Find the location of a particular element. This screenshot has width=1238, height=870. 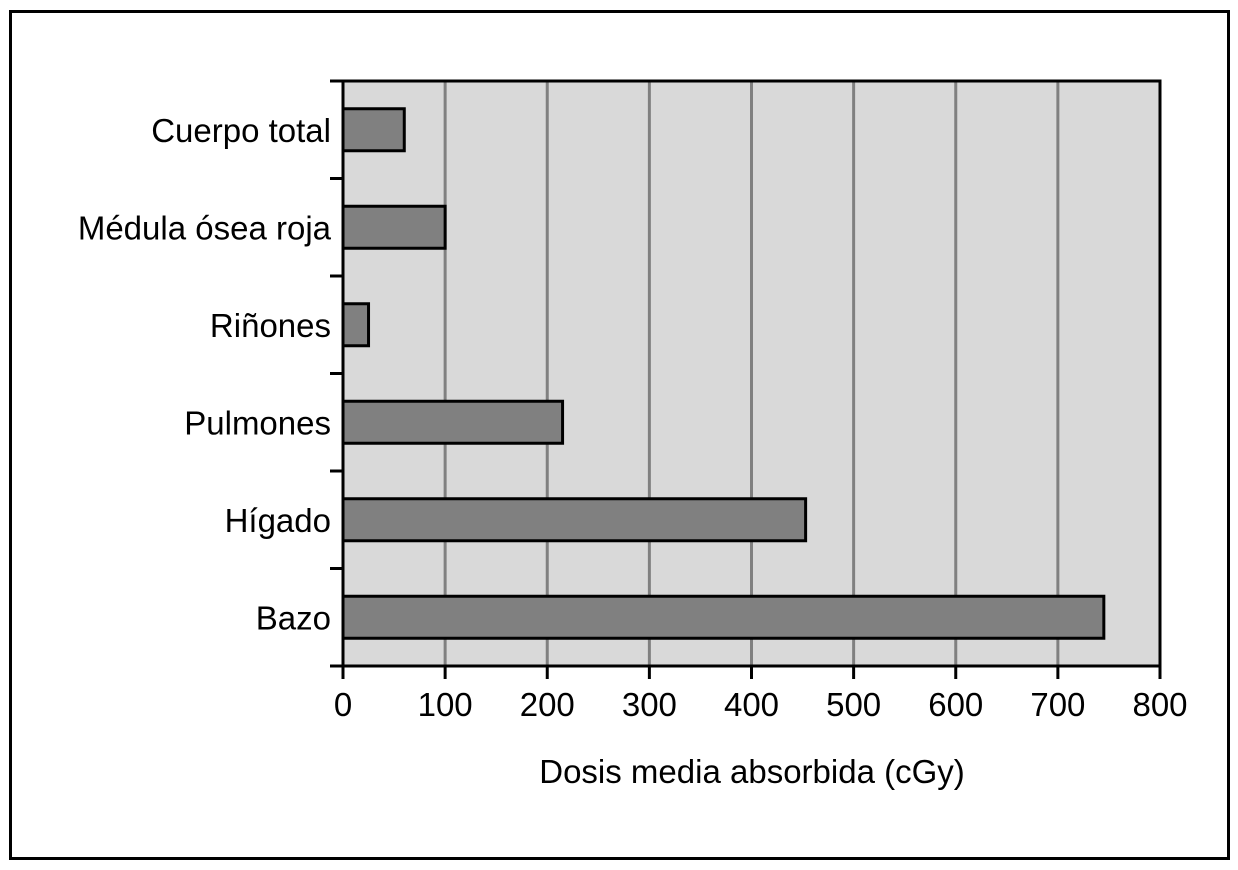

x-tick-labels: 0 100 200 300 400 500 600 700 800 is located at coordinates (761, 704).